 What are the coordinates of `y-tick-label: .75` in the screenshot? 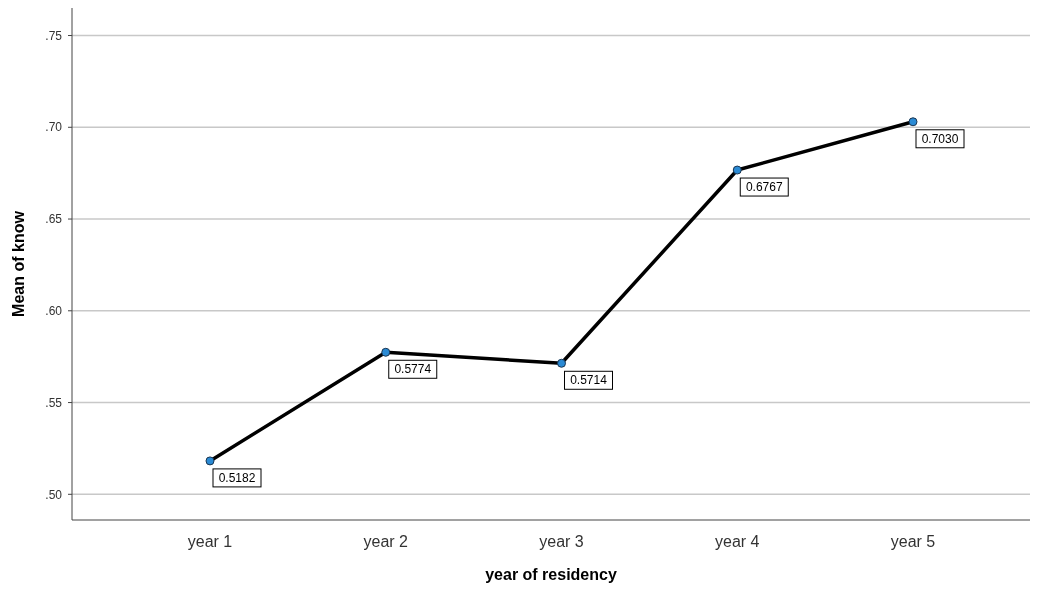 It's located at (54, 35).